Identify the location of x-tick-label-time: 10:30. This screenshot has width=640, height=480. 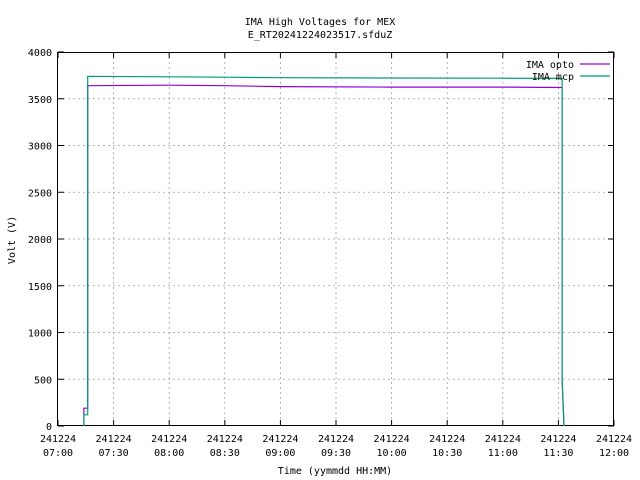
(447, 453).